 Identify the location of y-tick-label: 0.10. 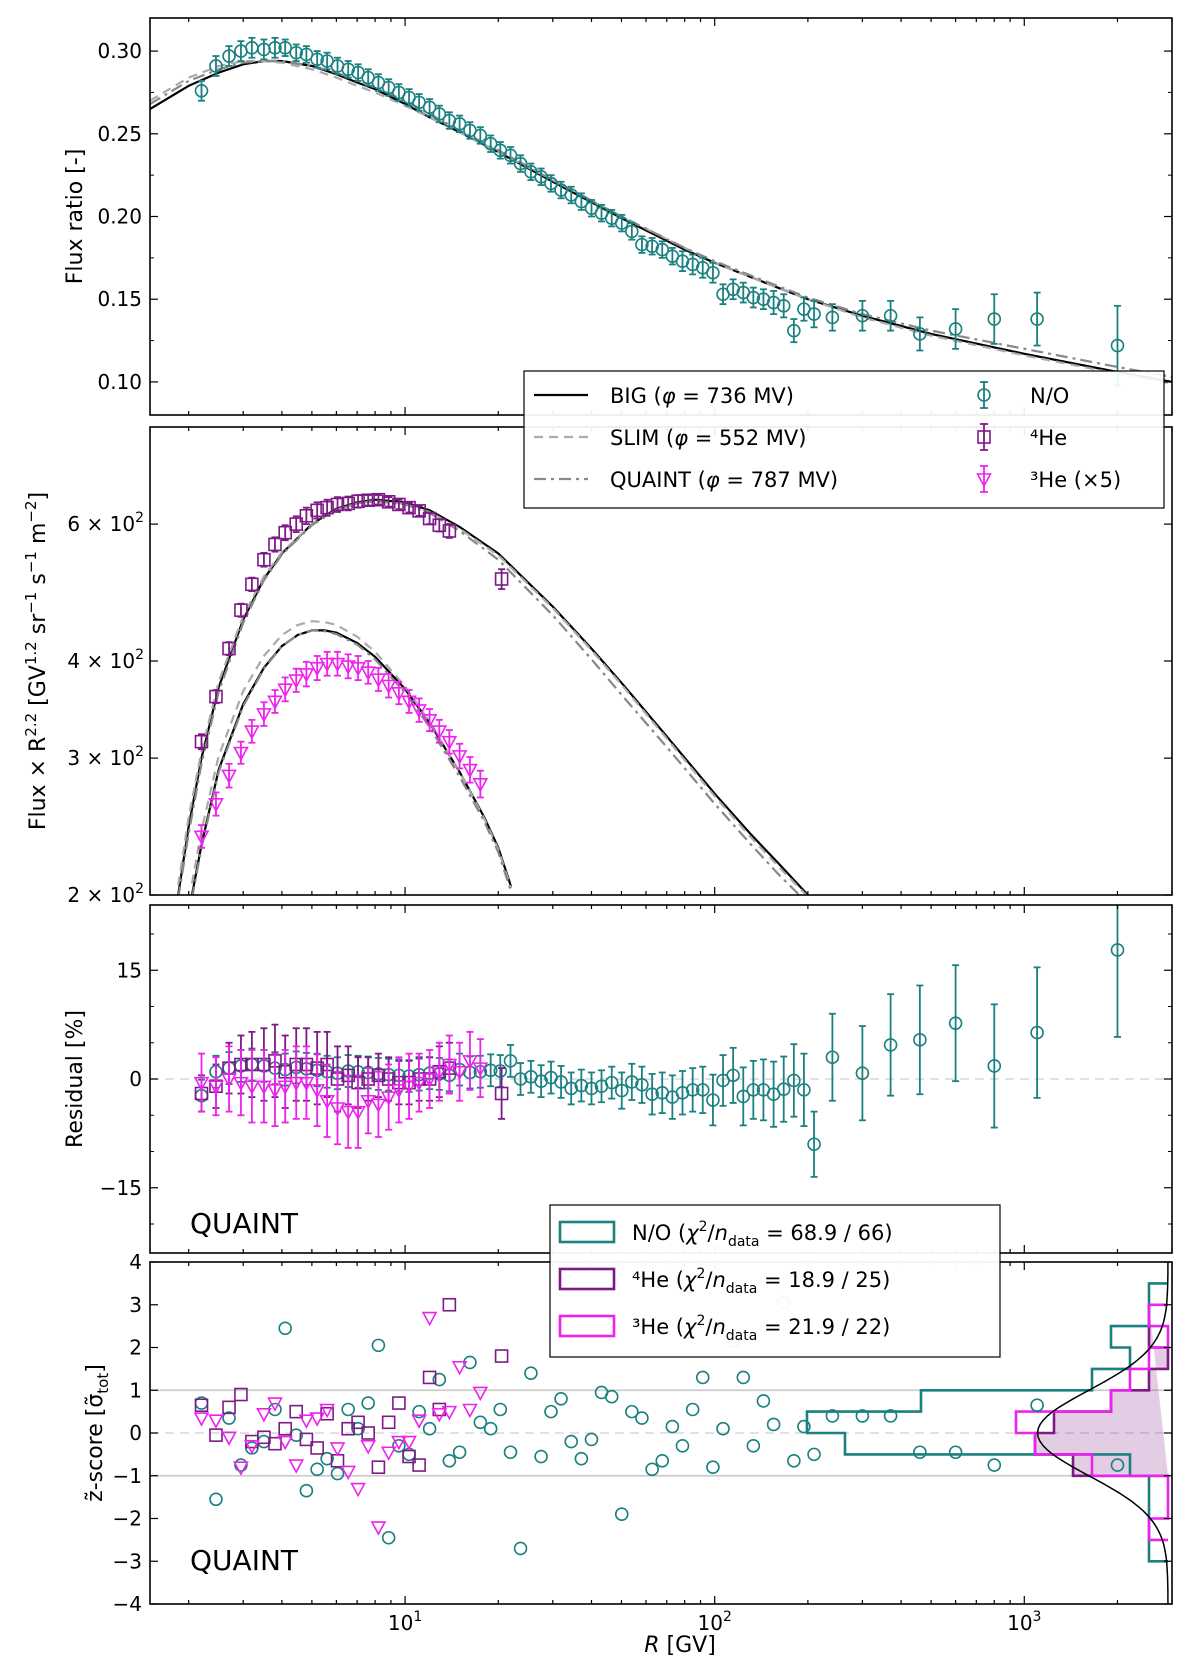
(119, 382).